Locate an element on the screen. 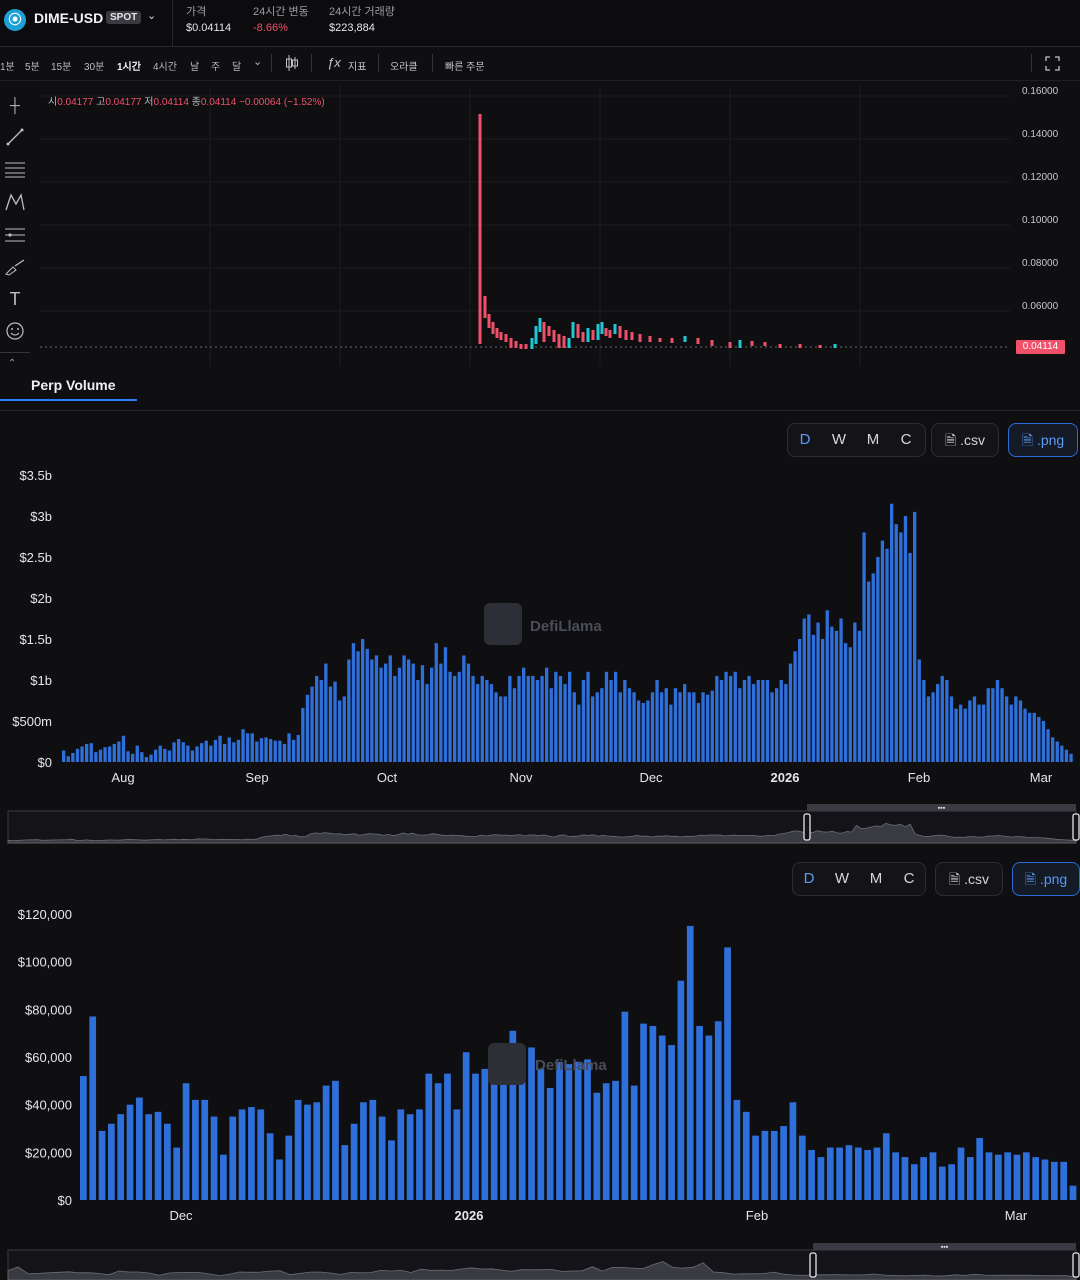 The height and width of the screenshot is (1280, 1080). brush-handle is located at coordinates (1076, 1265).